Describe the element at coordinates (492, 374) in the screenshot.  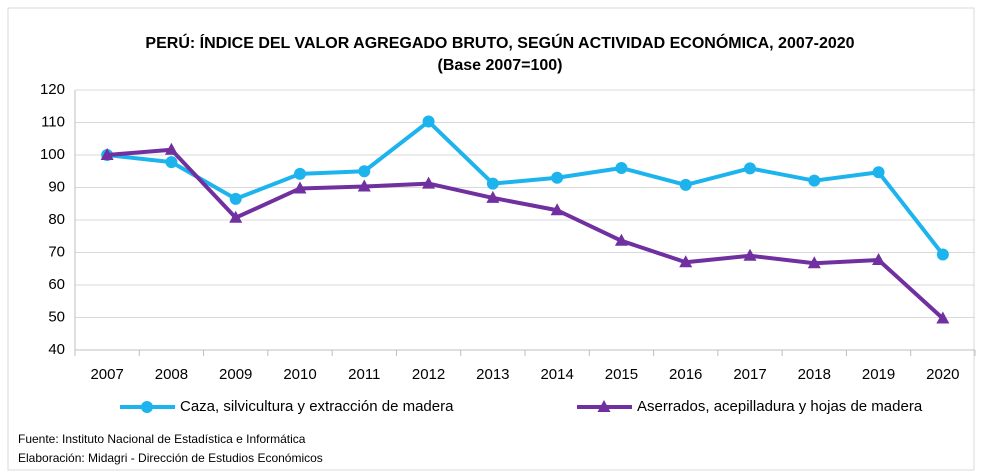
I see `x-tick-label: 2013` at that location.